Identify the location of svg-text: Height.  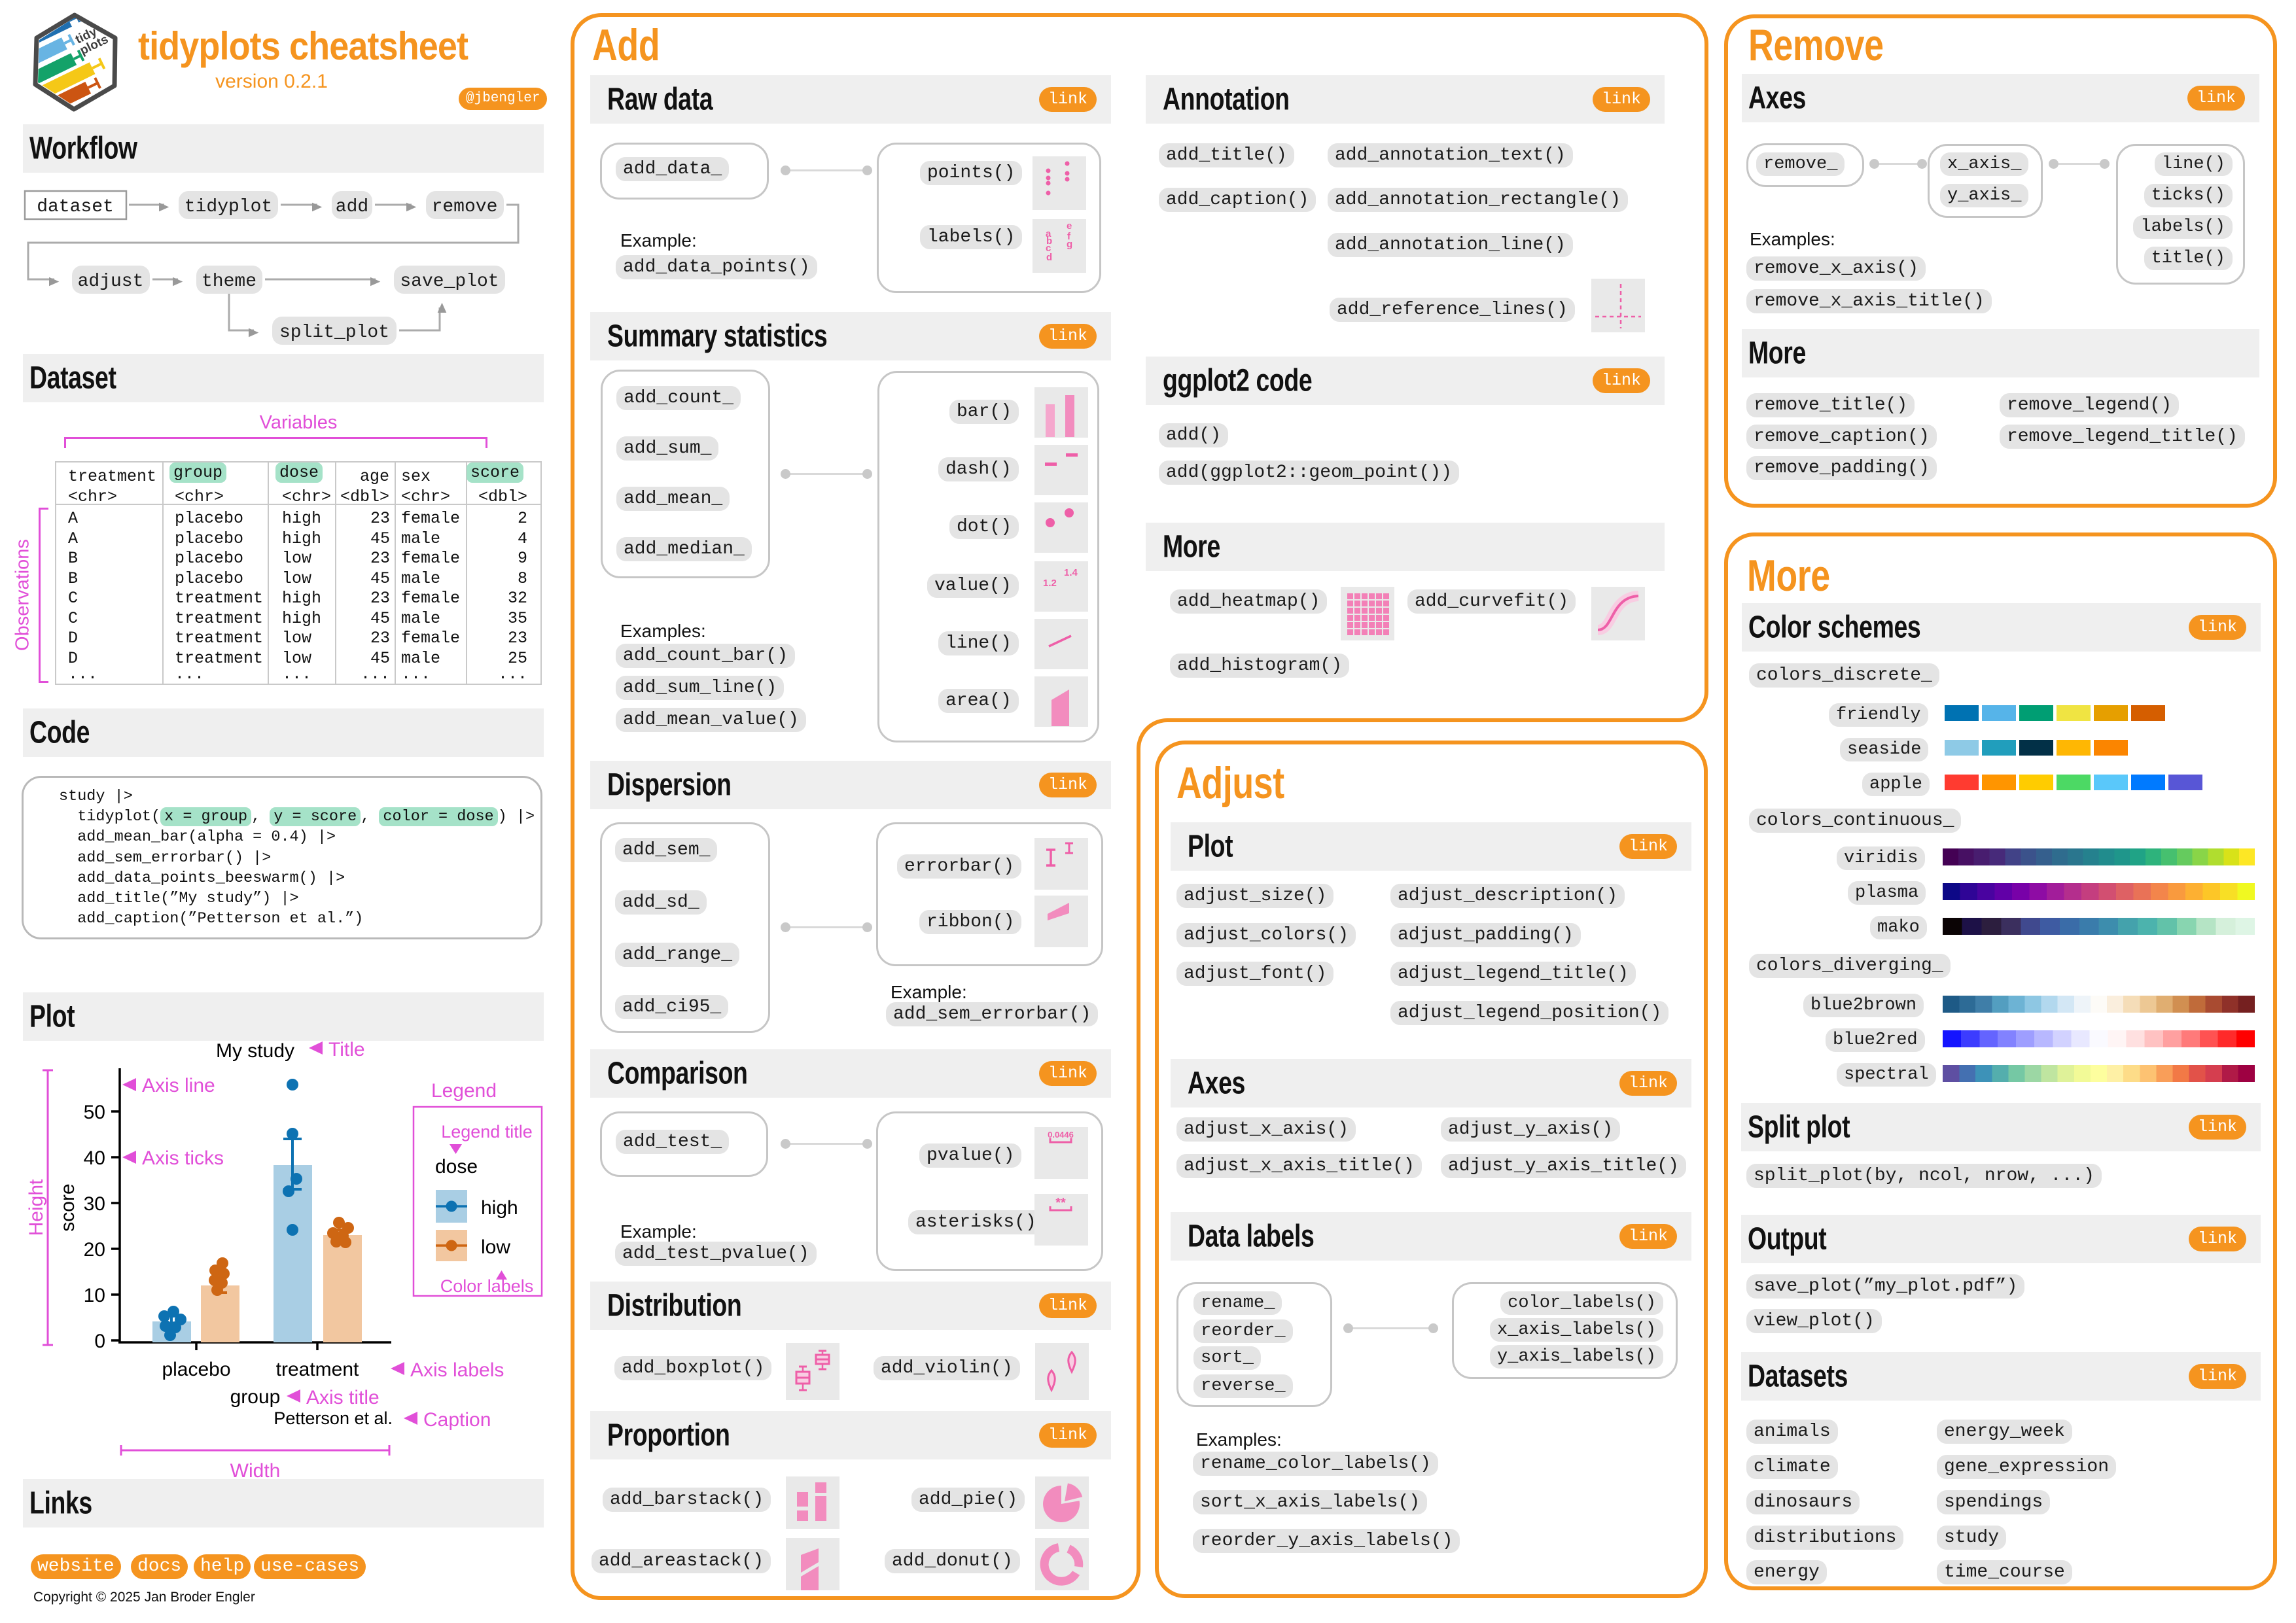
(36, 1208).